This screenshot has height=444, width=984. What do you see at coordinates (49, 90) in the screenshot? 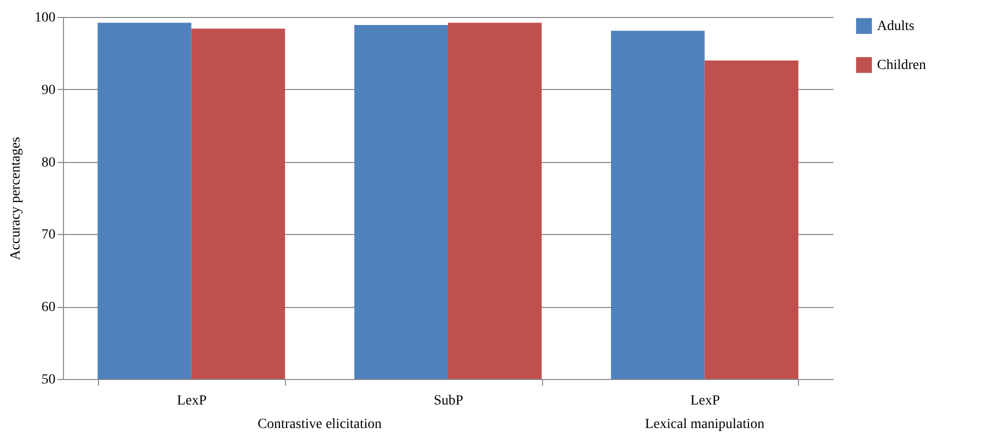
I see `y-tick-label: 90` at bounding box center [49, 90].